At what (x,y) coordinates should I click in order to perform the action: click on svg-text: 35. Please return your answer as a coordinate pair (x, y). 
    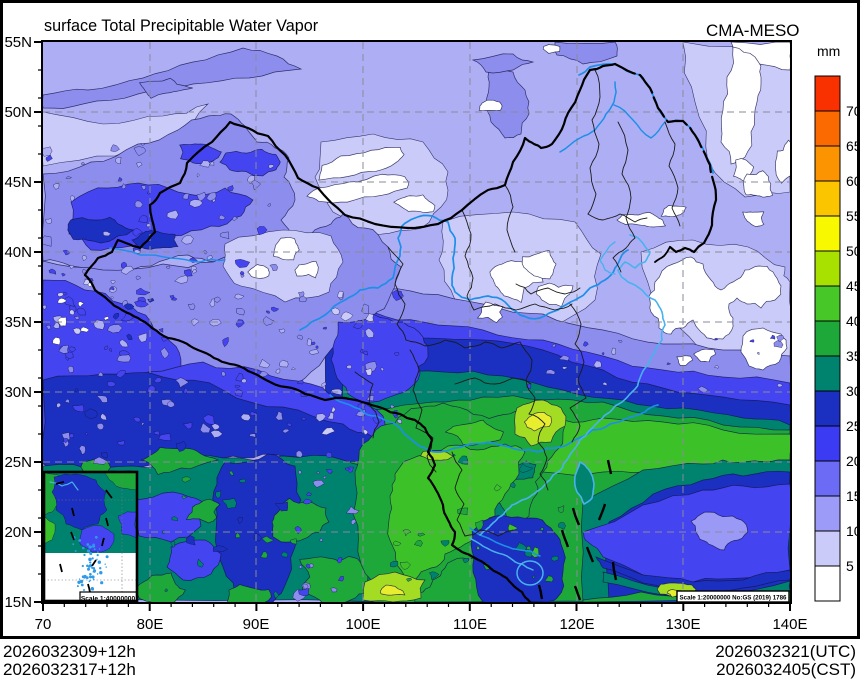
    Looking at the image, I should click on (853, 356).